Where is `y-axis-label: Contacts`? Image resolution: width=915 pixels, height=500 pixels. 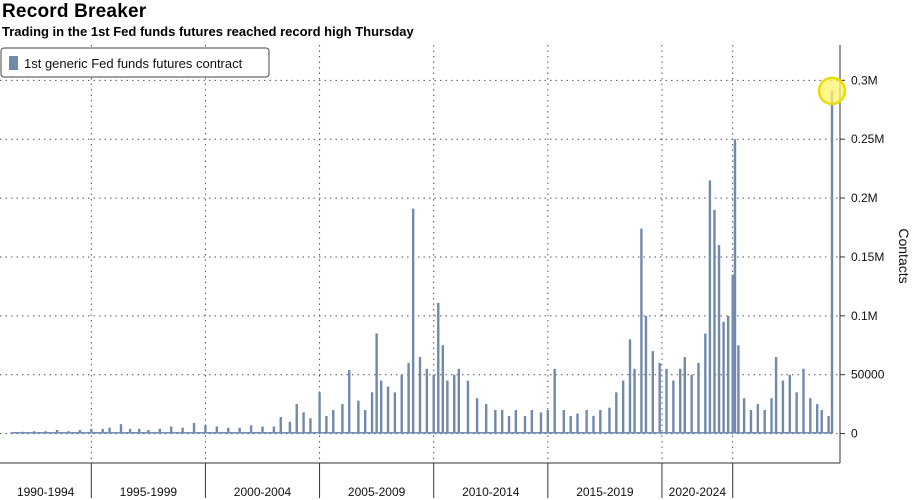
y-axis-label: Contacts is located at coordinates (904, 255).